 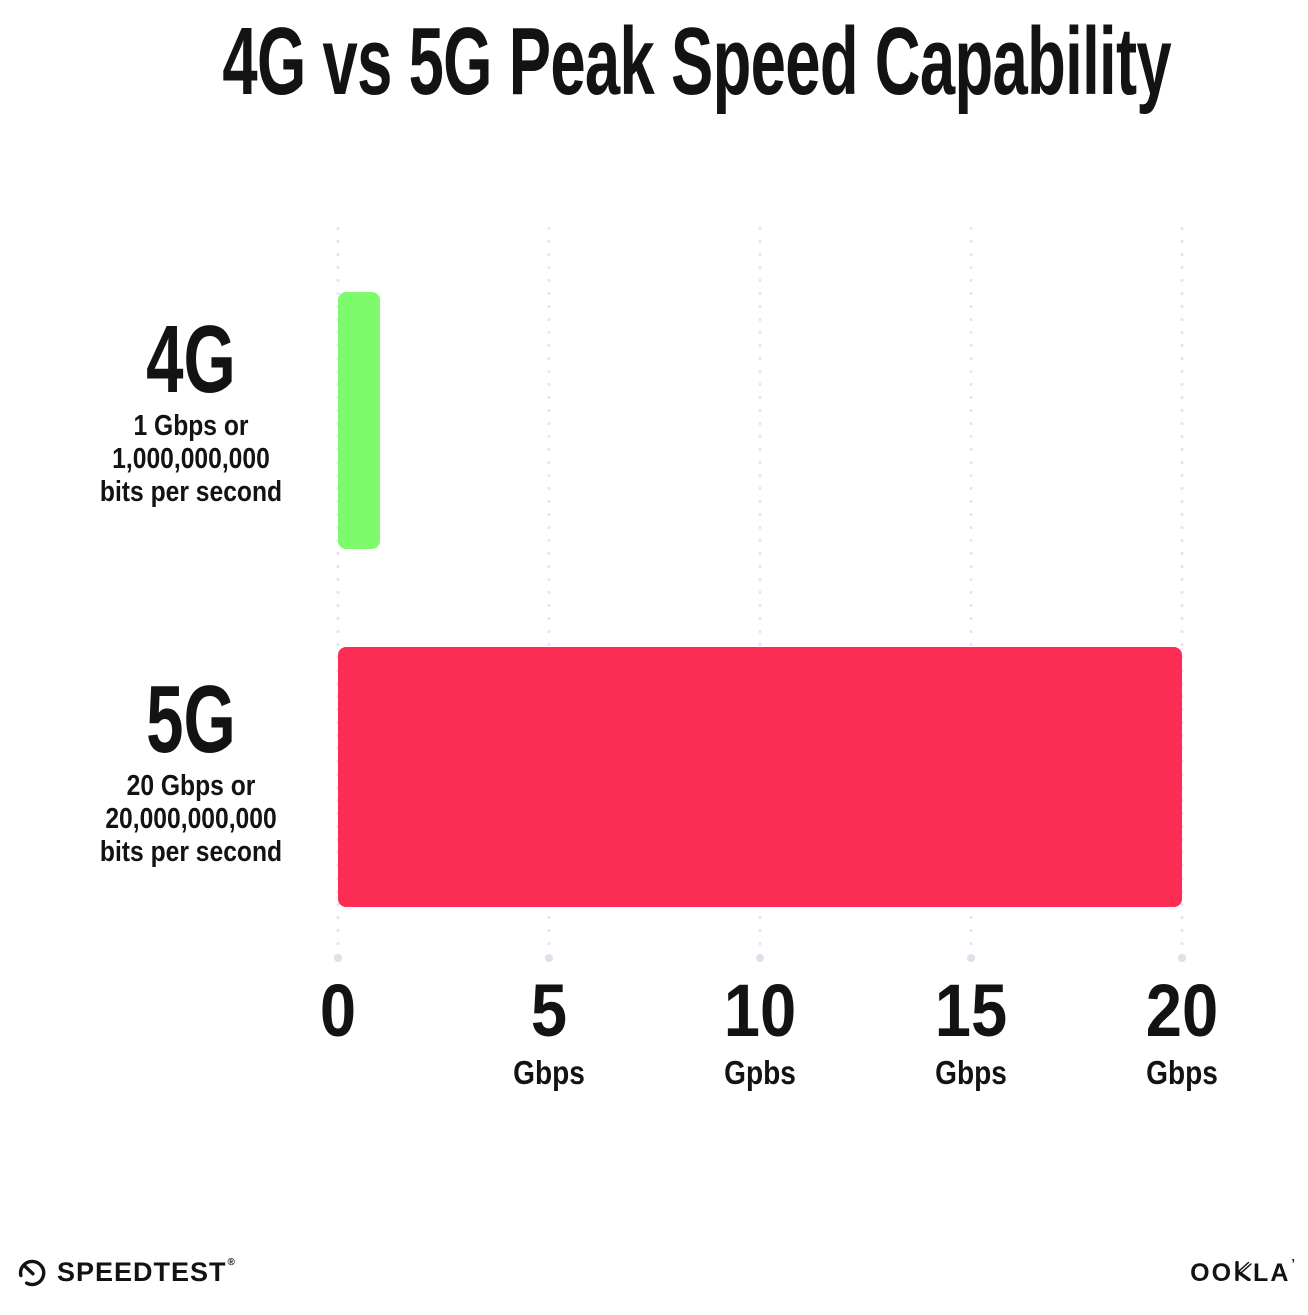 I want to click on x-tick-number: 10, so click(x=760, y=1010).